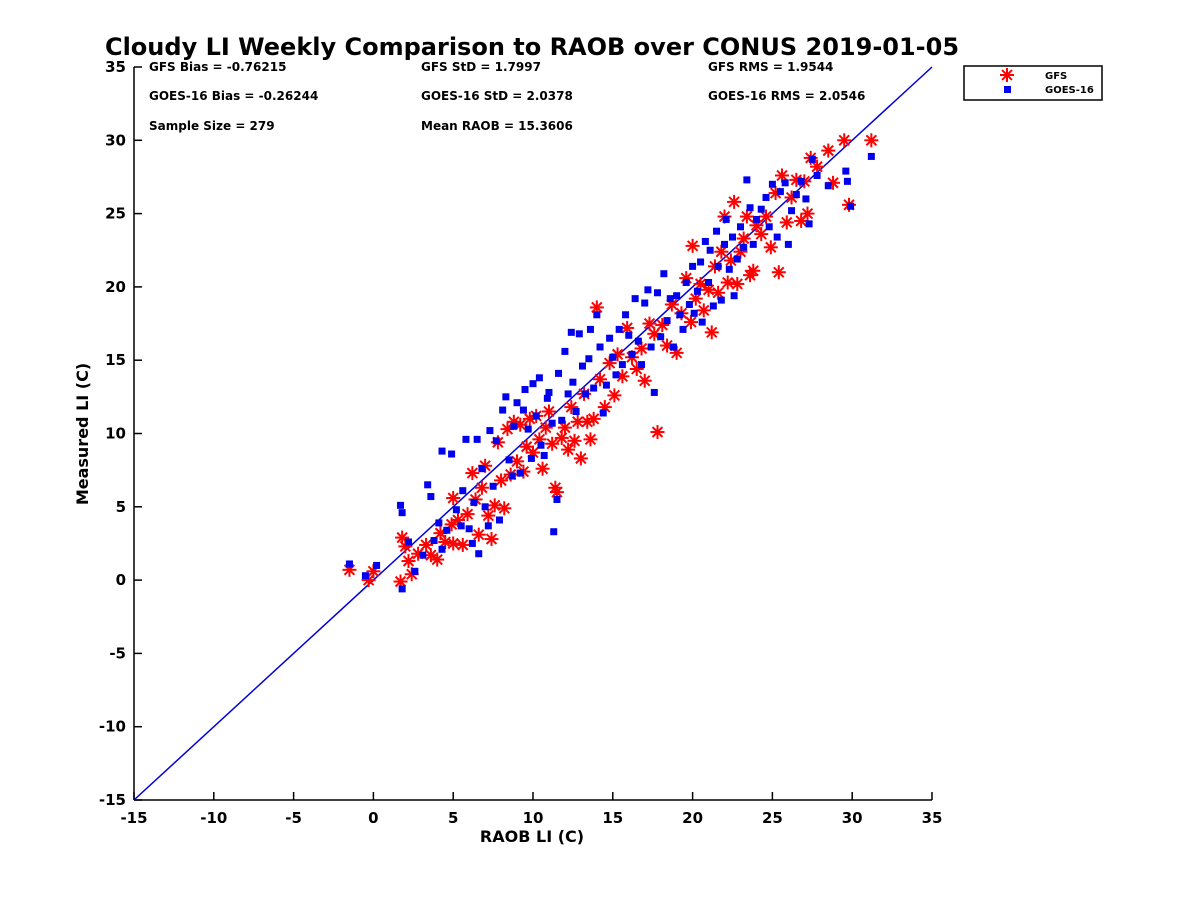 The image size is (1200, 900). I want to click on stat-gfs-rms: GFS RMS = 1.9544, so click(770, 67).